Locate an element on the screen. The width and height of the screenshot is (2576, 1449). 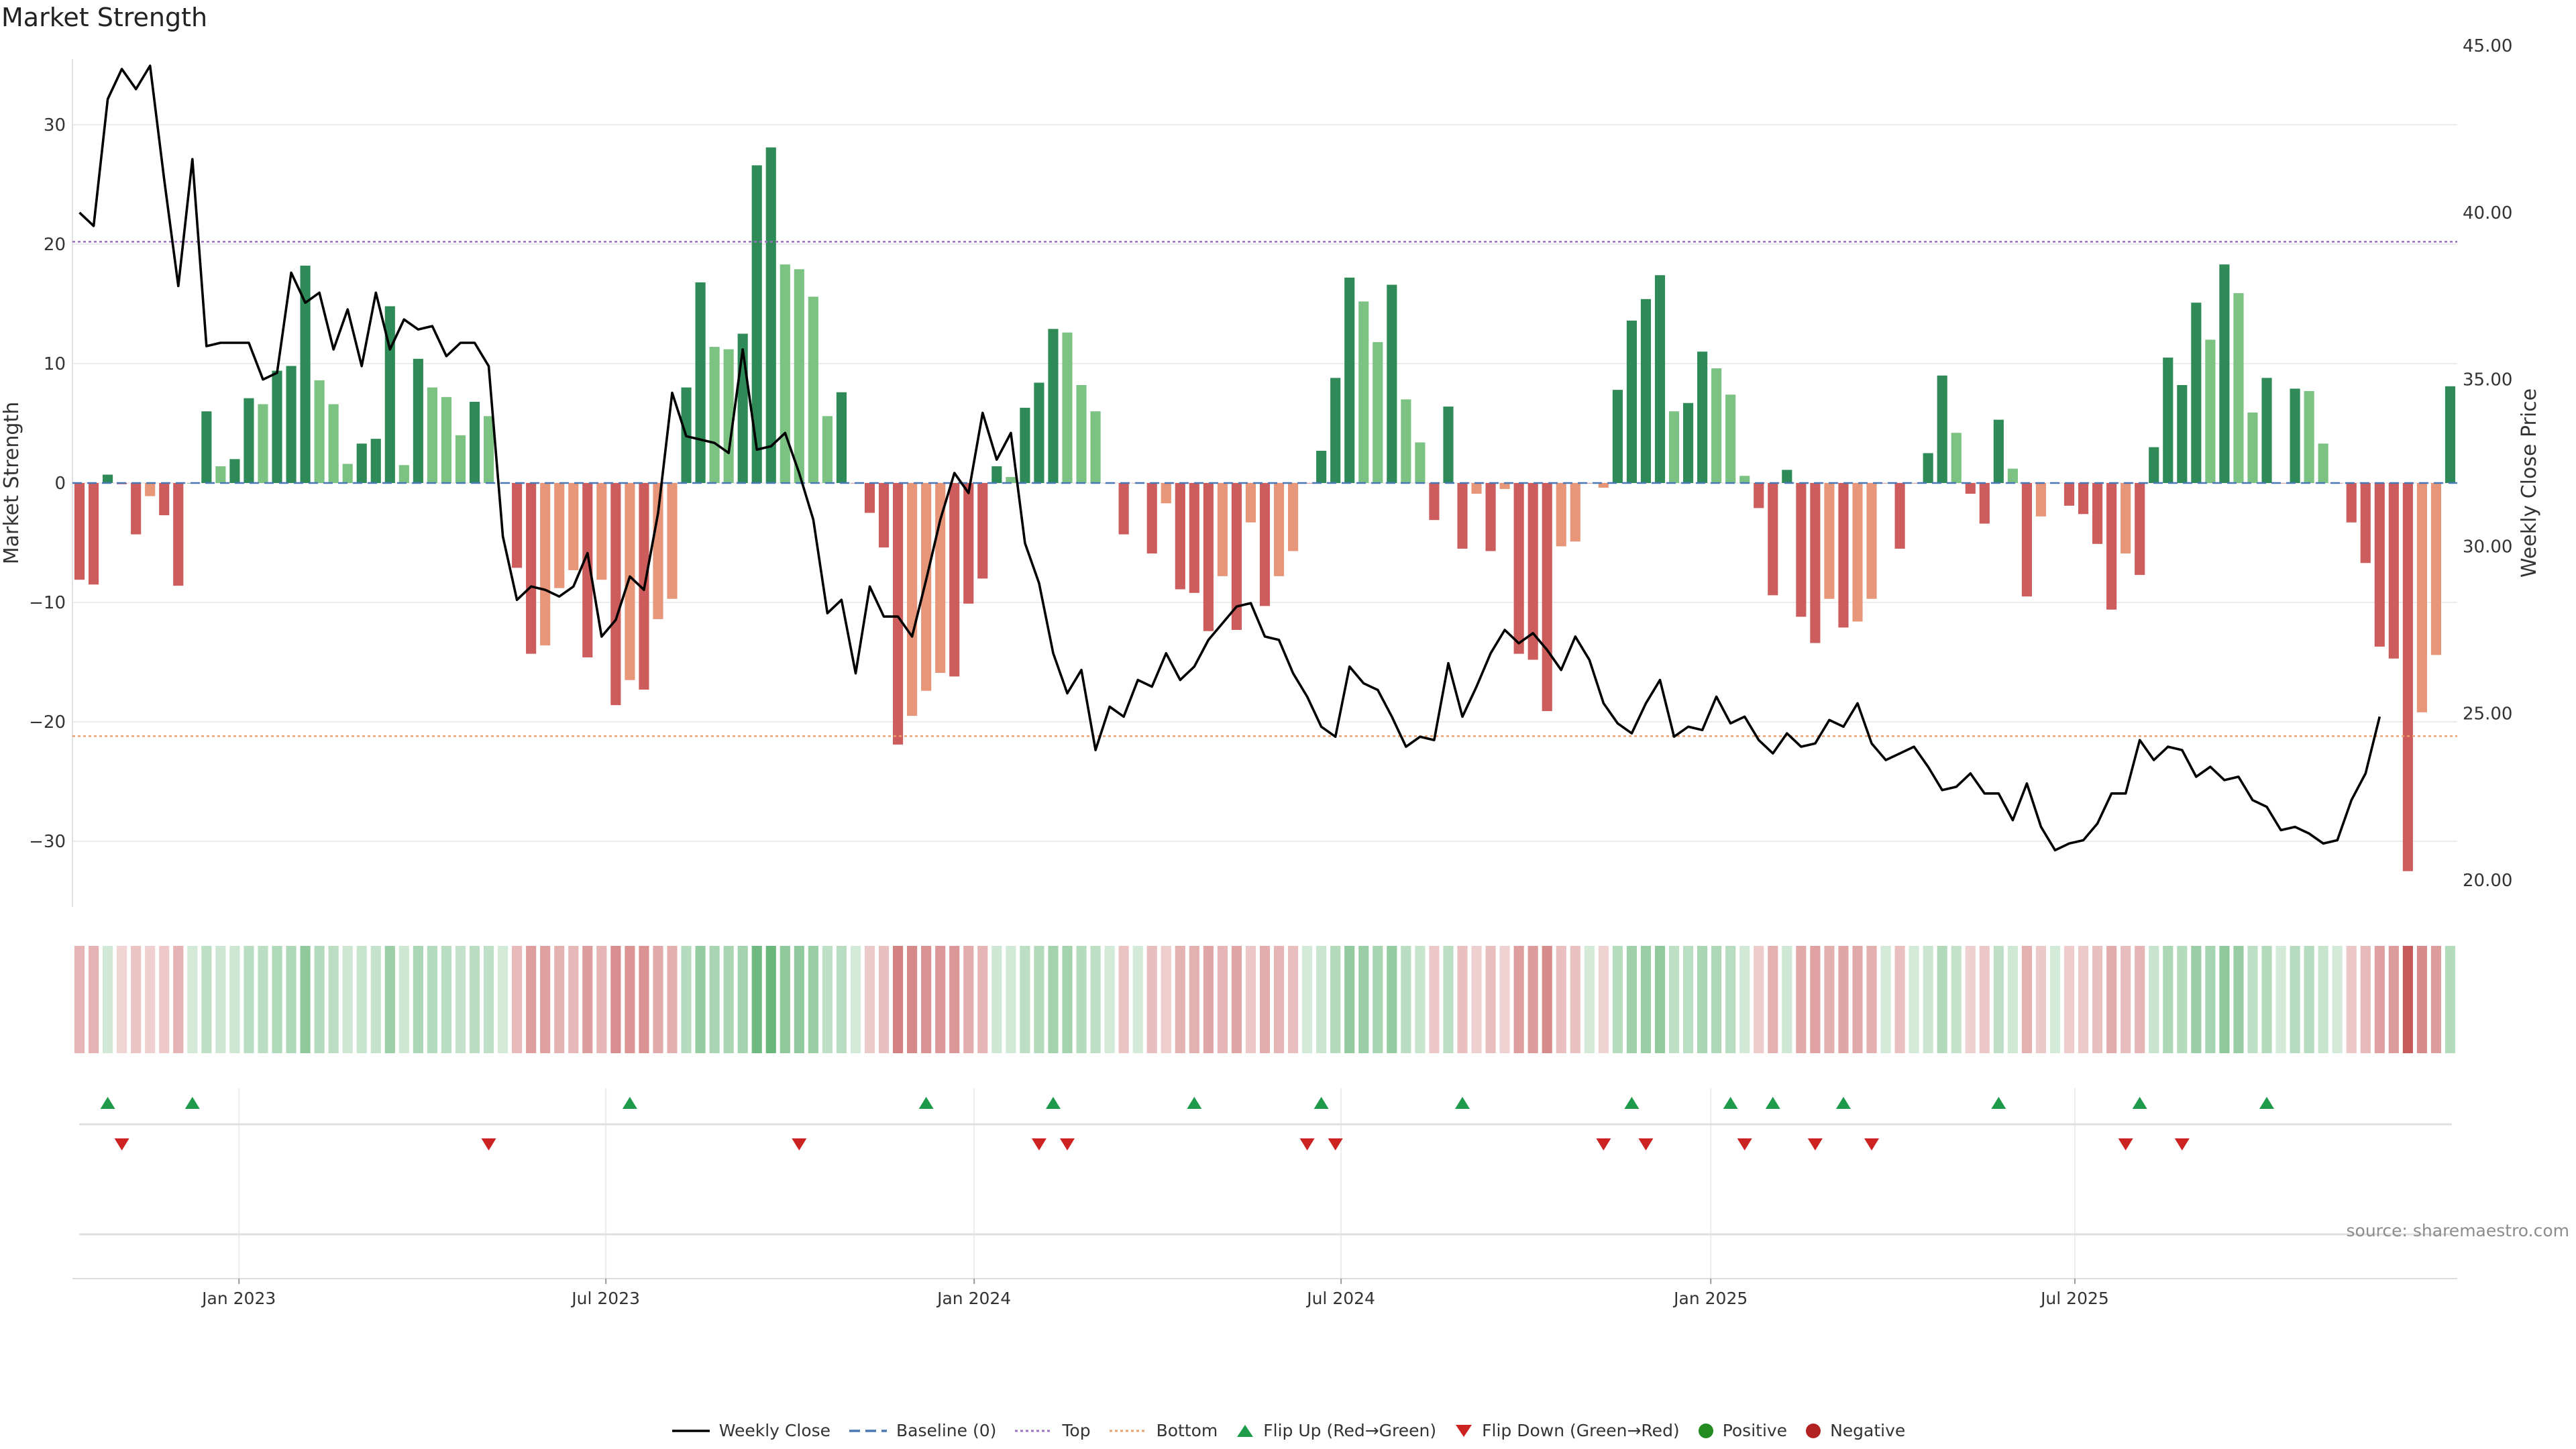
strength-heat-strip is located at coordinates (1265, 999).